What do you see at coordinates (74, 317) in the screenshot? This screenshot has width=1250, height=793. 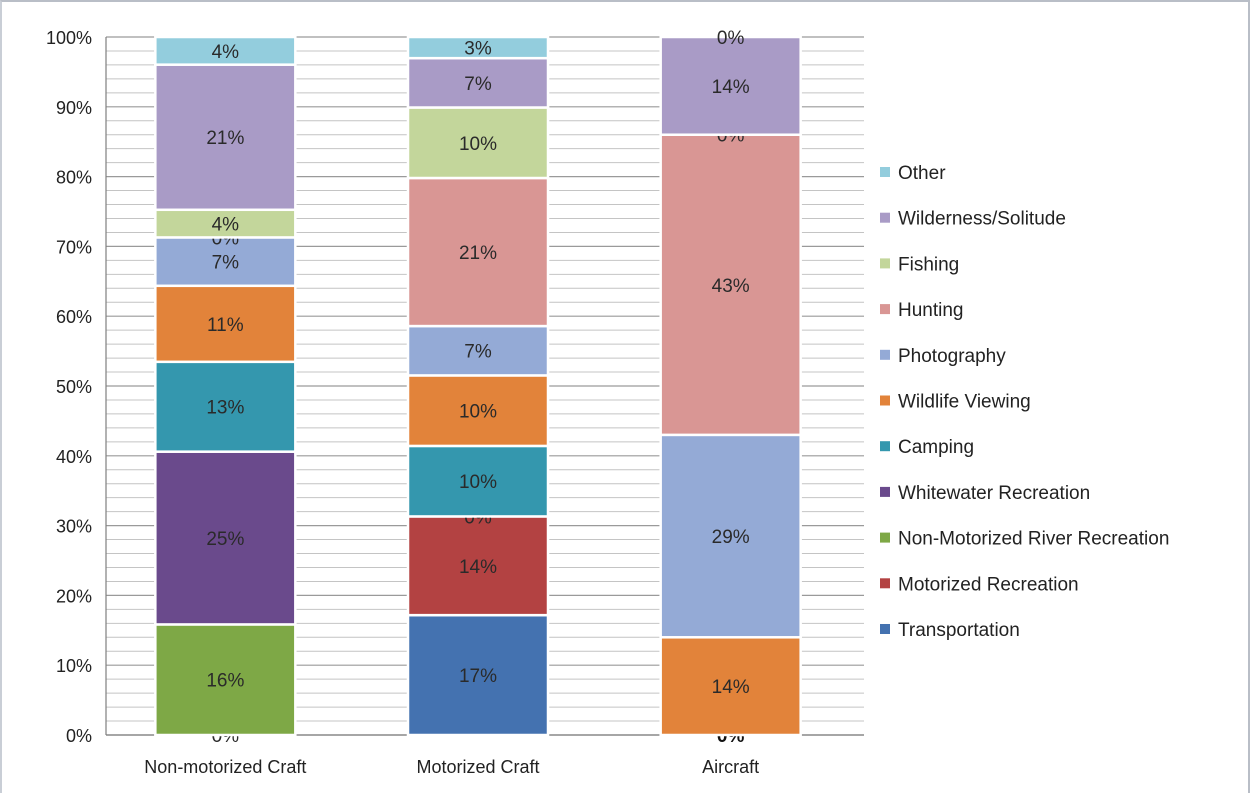 I see `y-tick-label: 60%` at bounding box center [74, 317].